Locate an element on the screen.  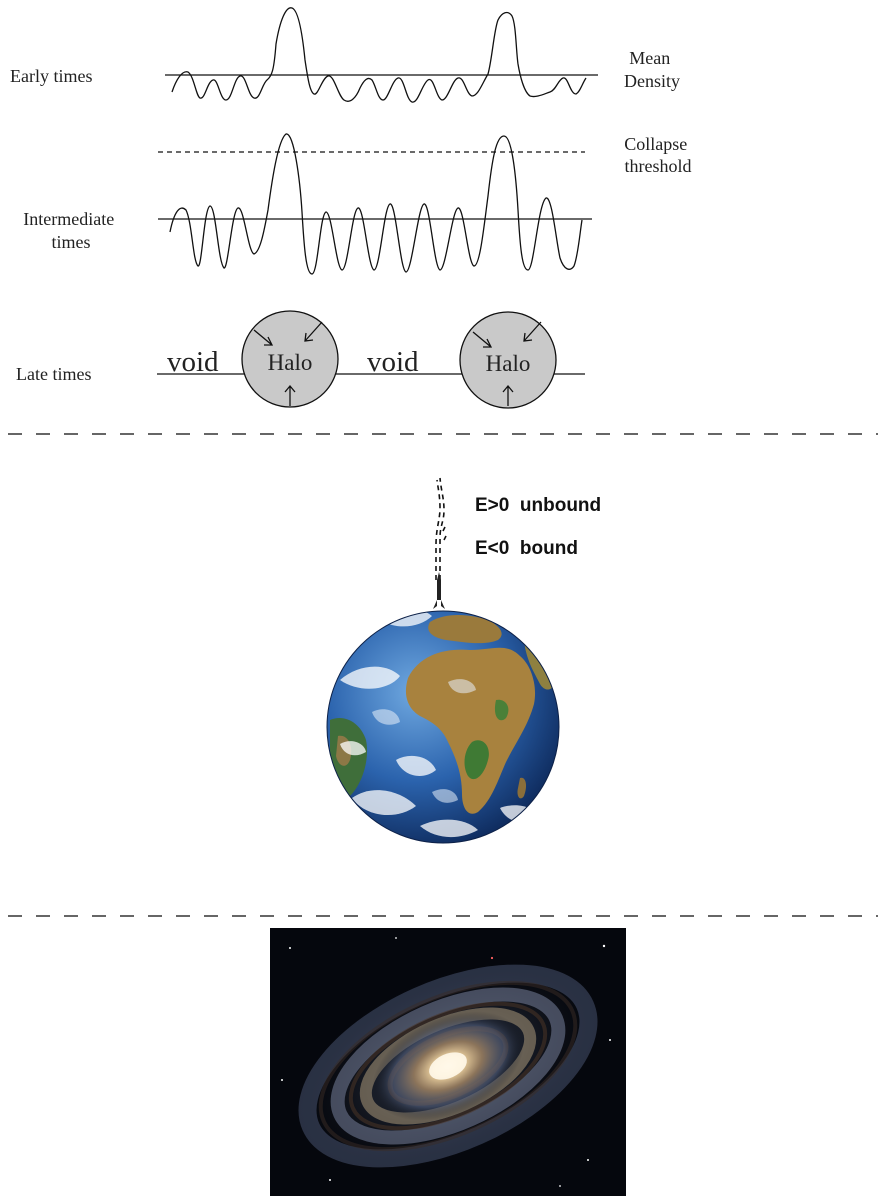
rocket-icon is located at coordinates (439, 590).